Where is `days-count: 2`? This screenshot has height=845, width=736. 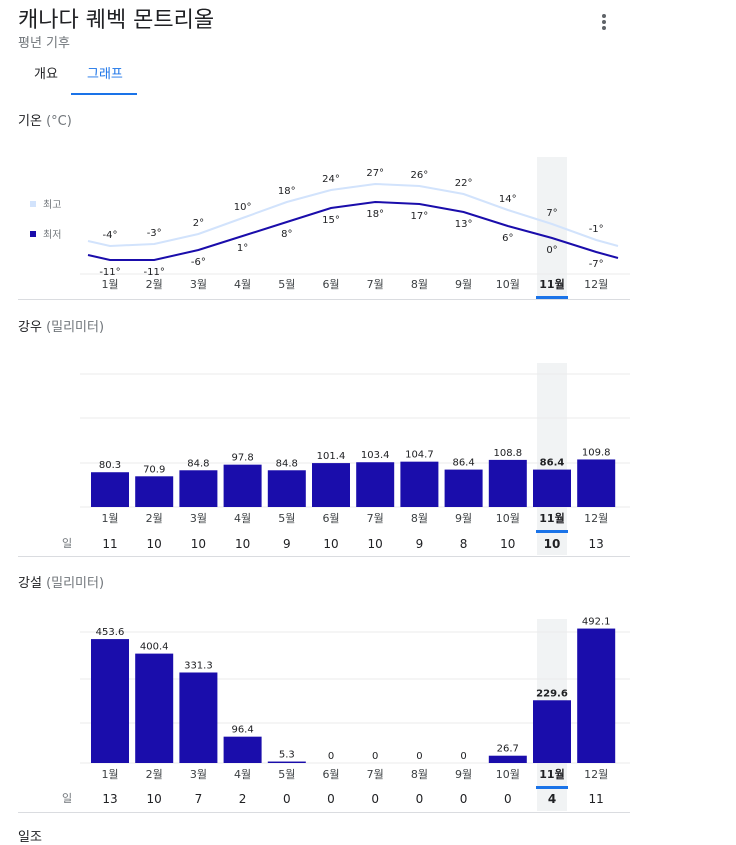
days-count: 2 is located at coordinates (243, 799).